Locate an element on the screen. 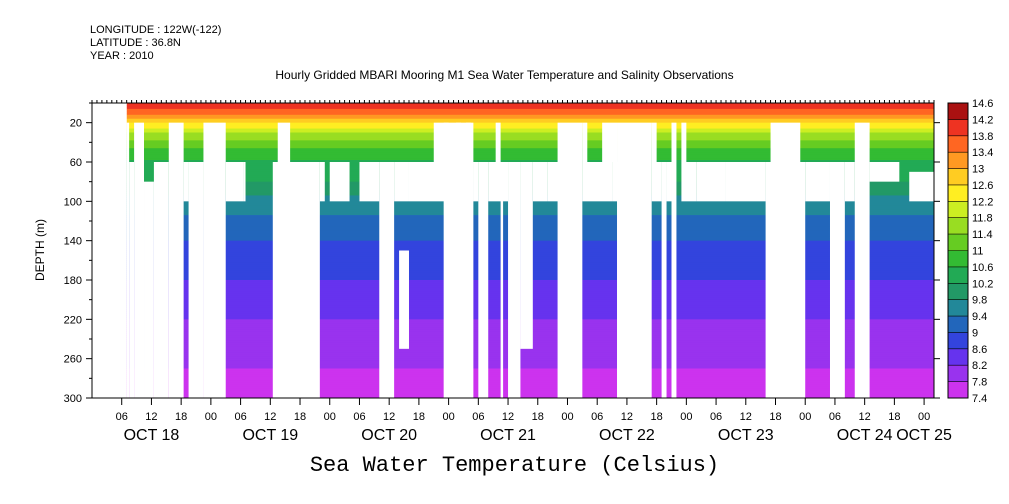 The height and width of the screenshot is (504, 1009). x-date-label: OCT 25 is located at coordinates (924, 435).